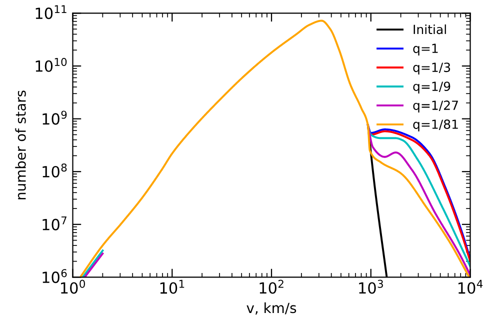  Describe the element at coordinates (435, 126) in the screenshot. I see `legend-label: q=1/81` at that location.